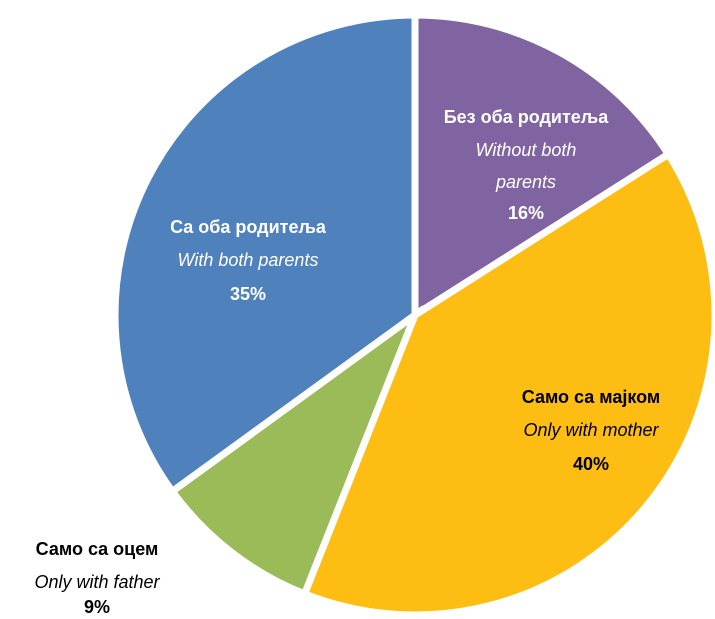  What do you see at coordinates (591, 397) in the screenshot?
I see `slice-label: Само са мајком` at bounding box center [591, 397].